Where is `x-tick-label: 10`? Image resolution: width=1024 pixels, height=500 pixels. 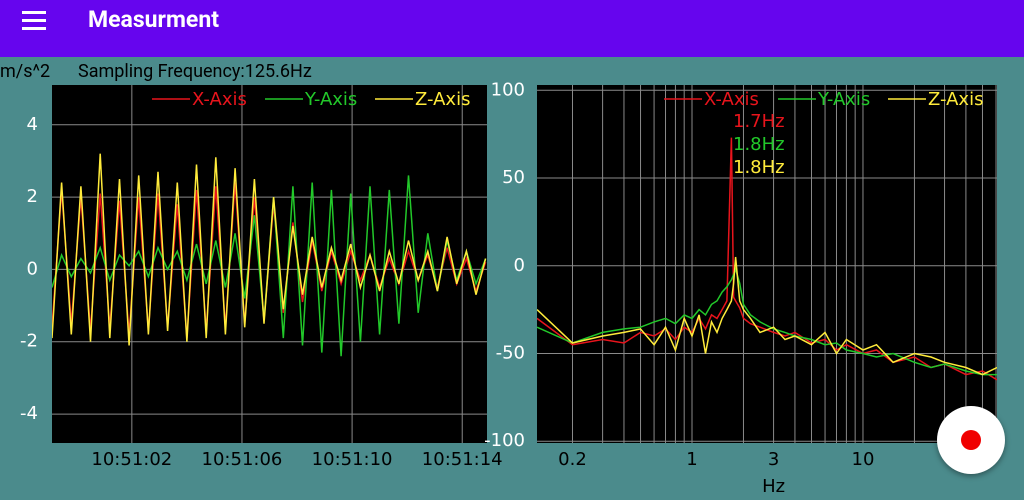 x-tick-label: 10 is located at coordinates (863, 459).